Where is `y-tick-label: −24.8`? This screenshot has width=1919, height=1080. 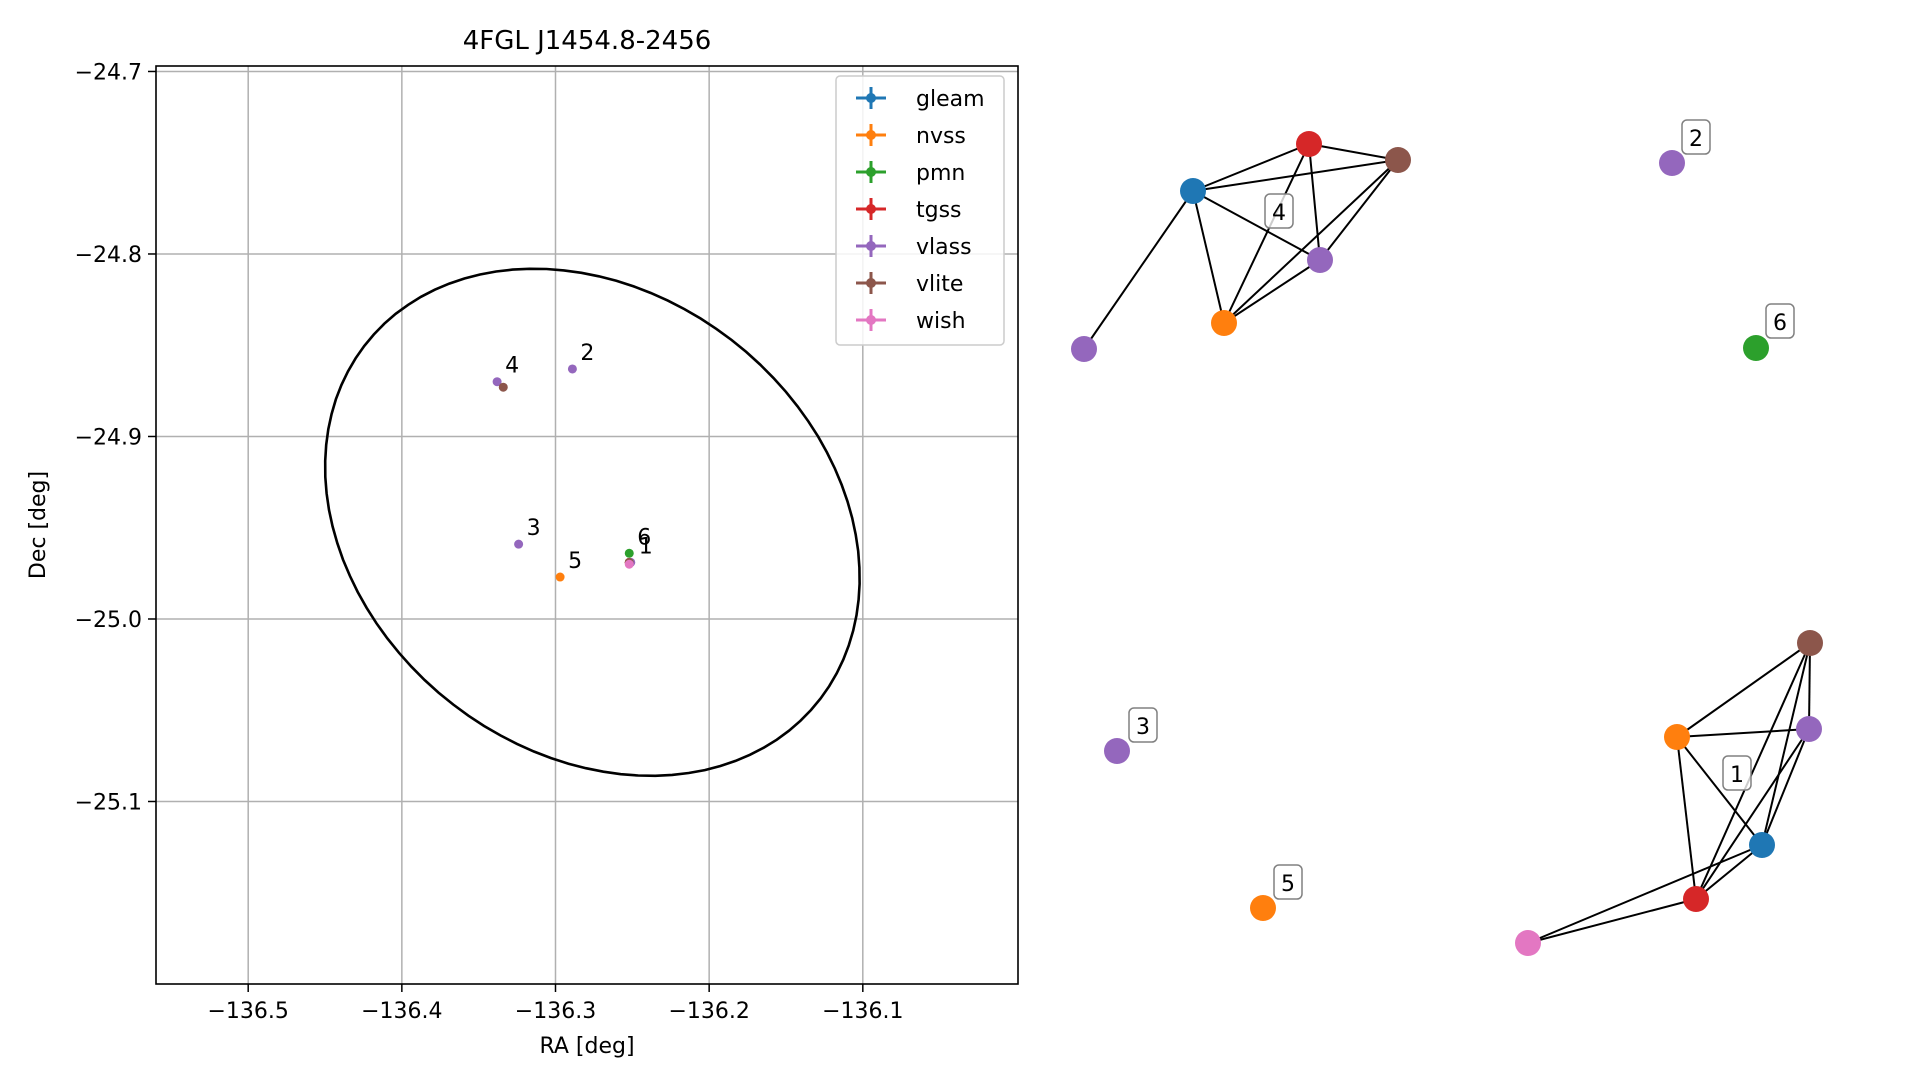
y-tick-label: −24.8 is located at coordinates (108, 255).